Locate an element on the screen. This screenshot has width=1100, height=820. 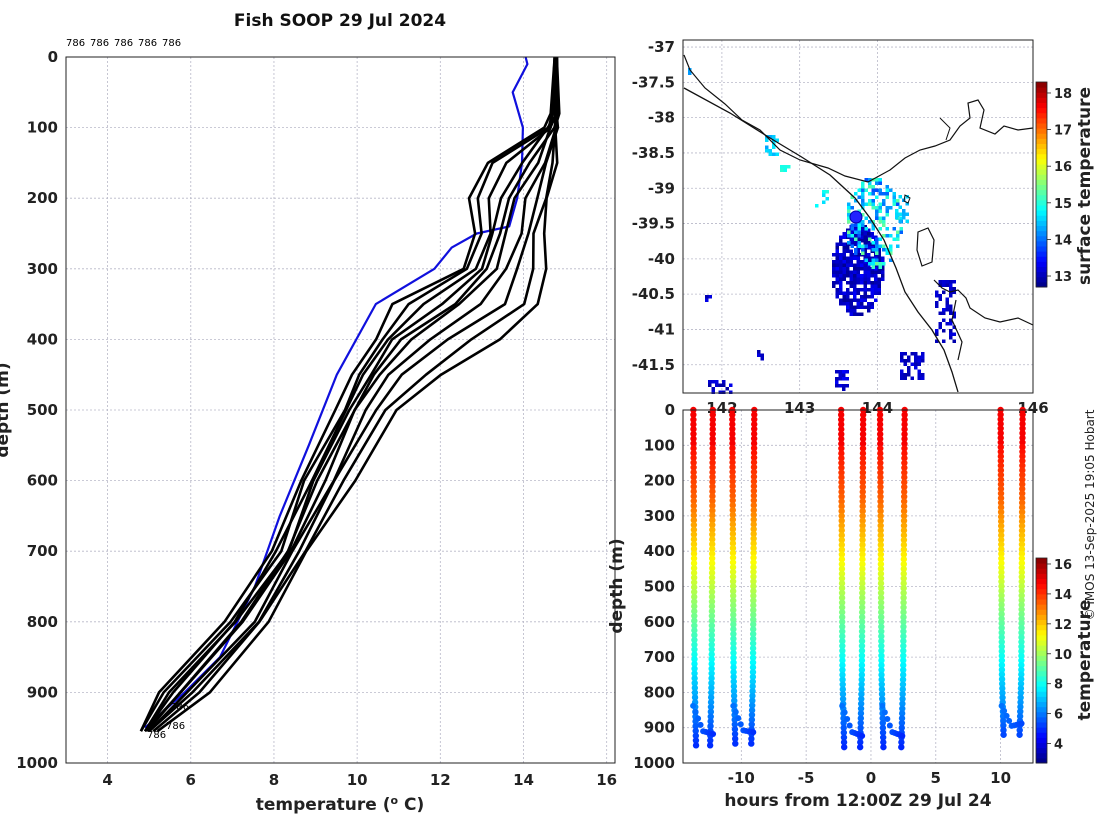
time-depth-ytick-label: 800 is located at coordinates (659, 692).